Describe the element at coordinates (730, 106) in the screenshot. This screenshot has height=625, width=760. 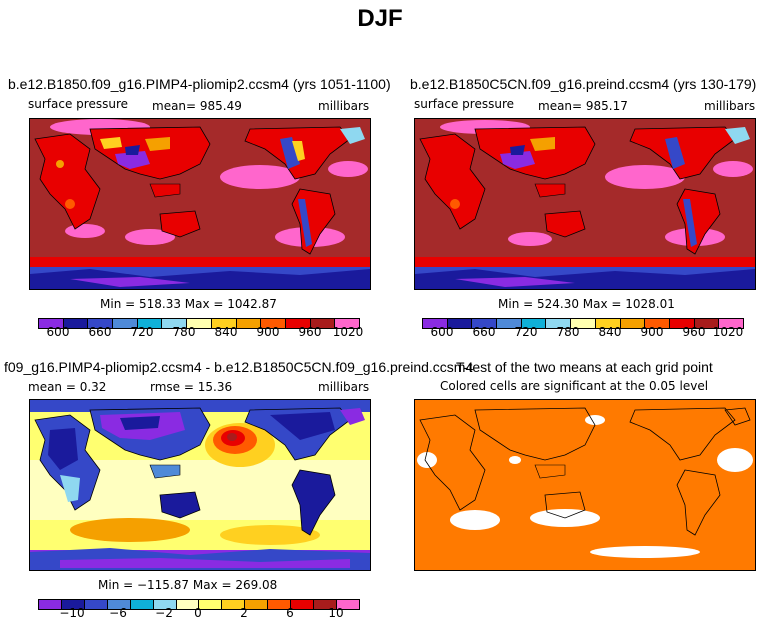
I see `panel2-units: millibars` at that location.